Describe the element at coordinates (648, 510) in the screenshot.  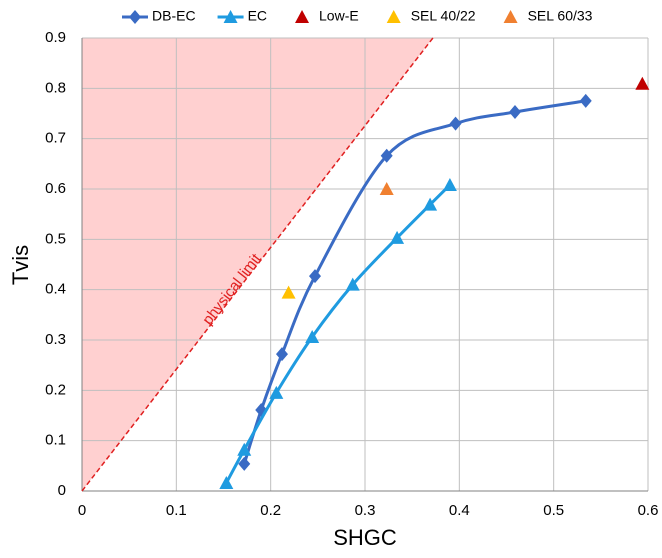
I see `x-tick-label: 0.6` at that location.